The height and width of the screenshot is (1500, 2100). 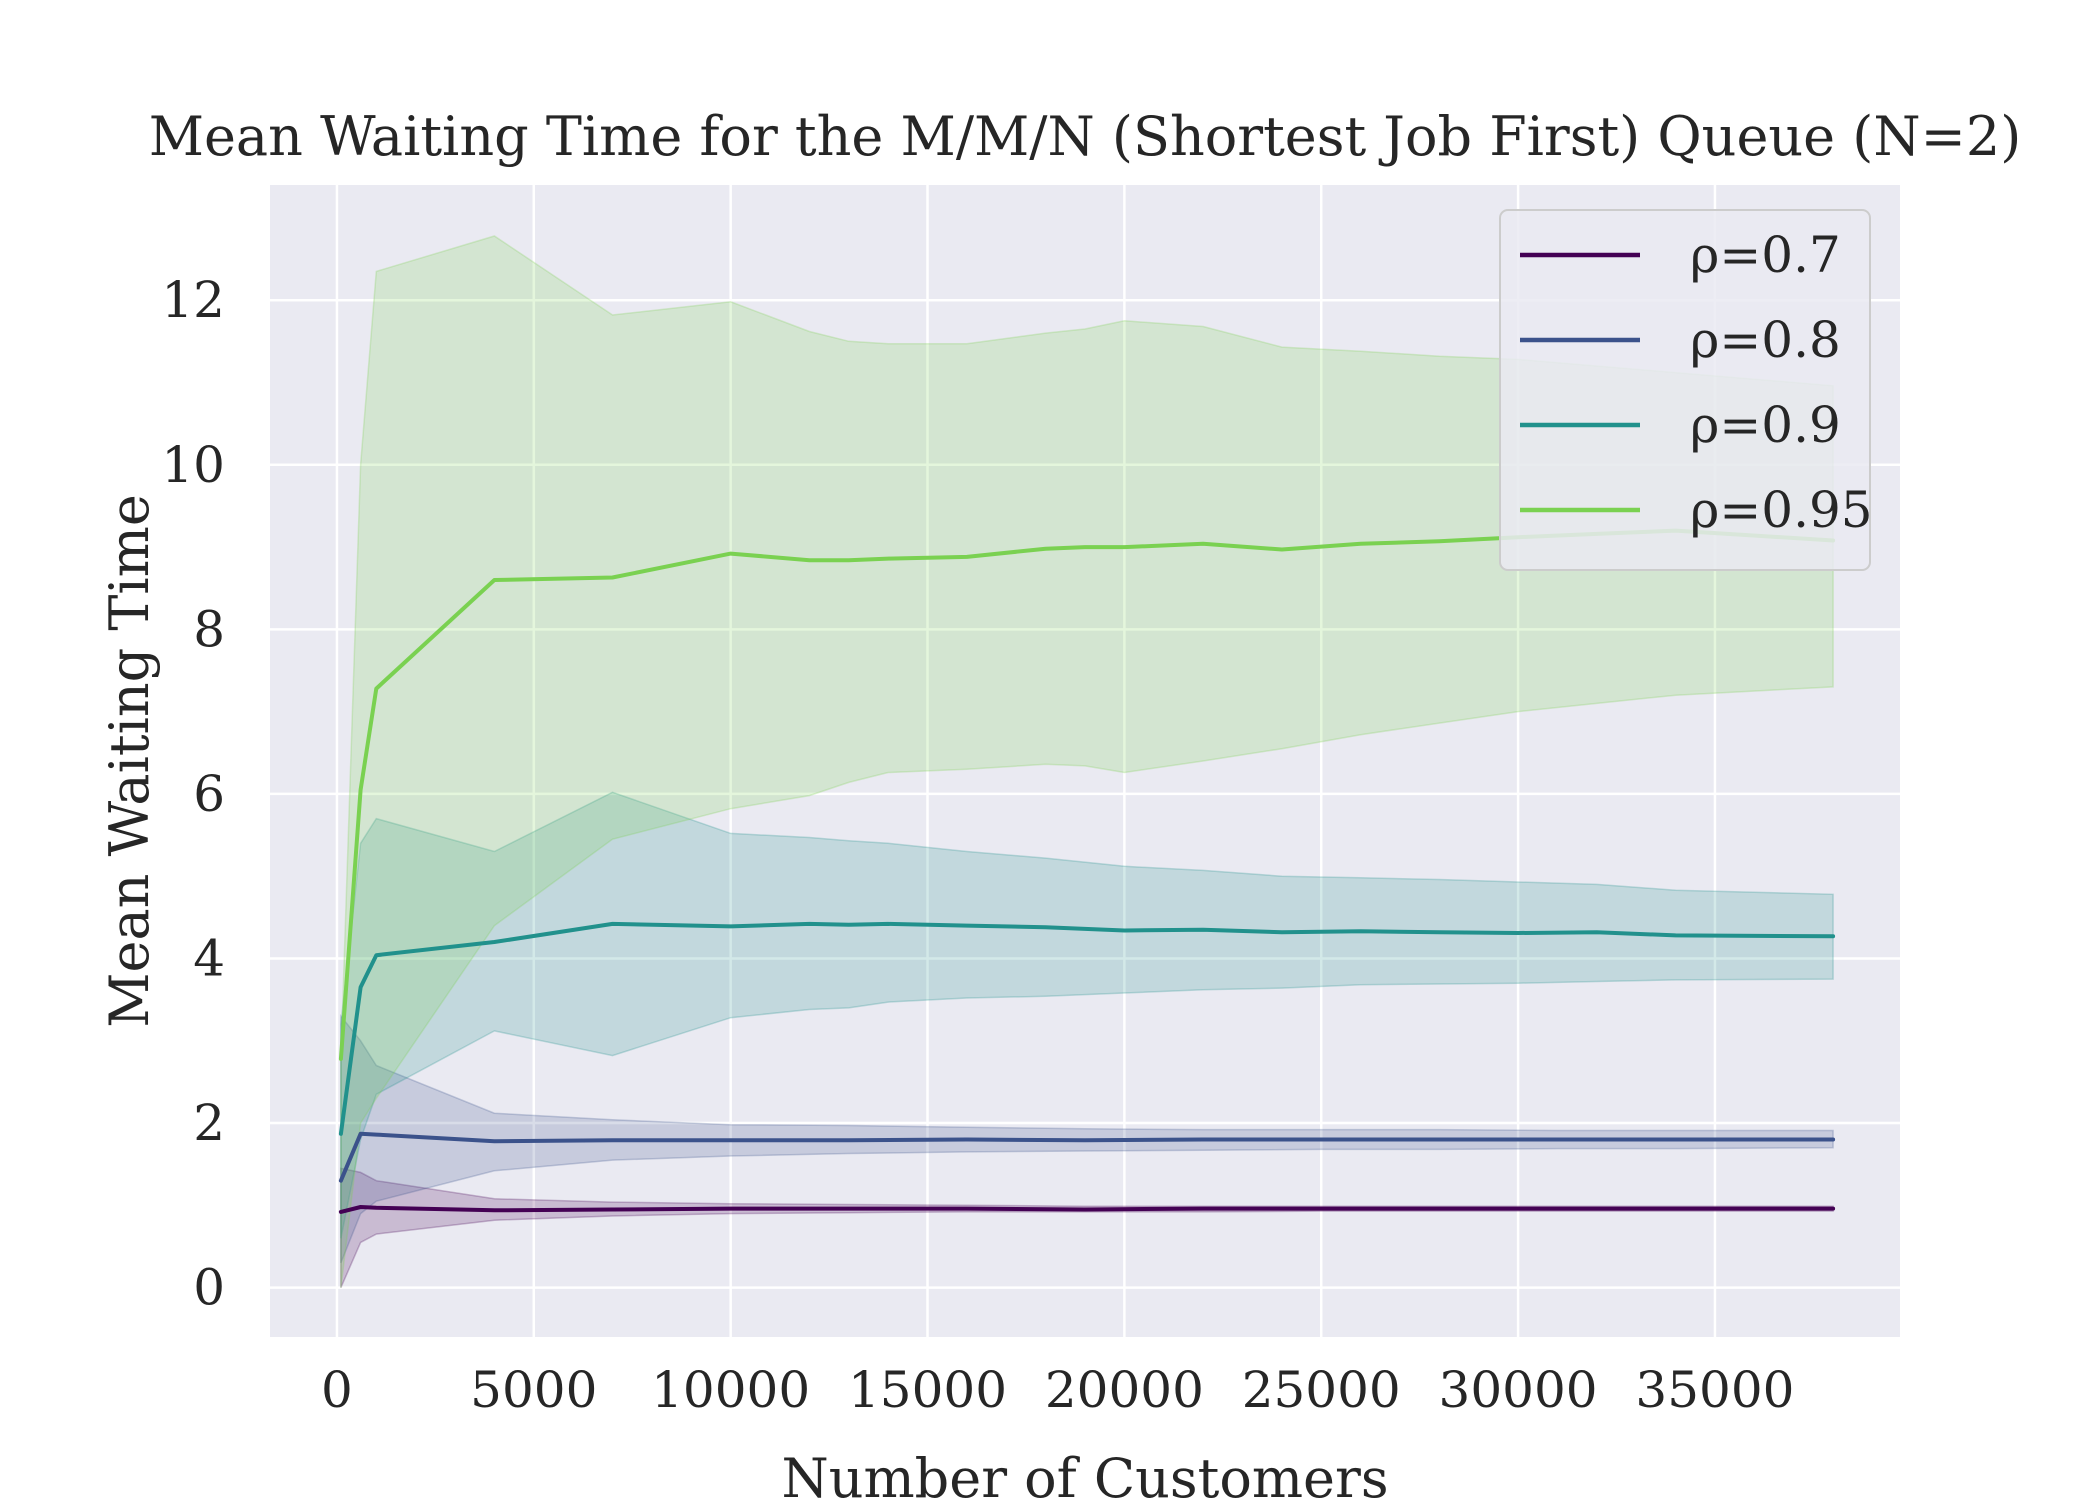 What do you see at coordinates (209, 794) in the screenshot?
I see `y-tick-label: 6` at bounding box center [209, 794].